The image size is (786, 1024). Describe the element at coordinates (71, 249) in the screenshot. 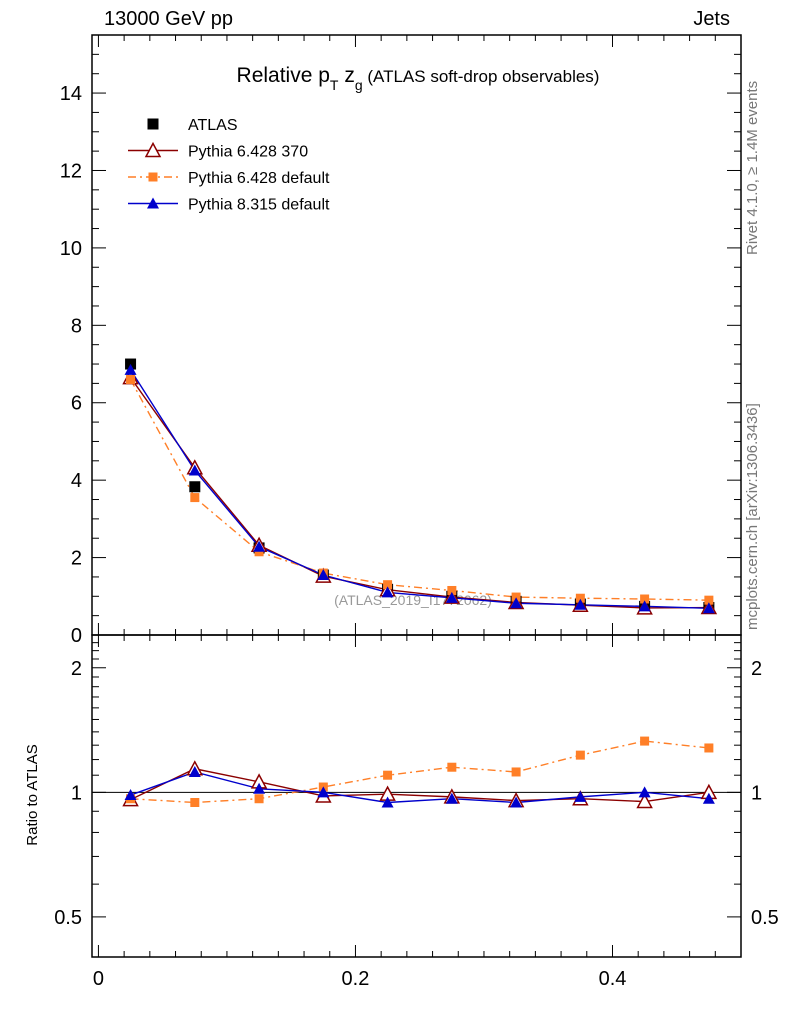

I see `y-tick-label: 10` at that location.